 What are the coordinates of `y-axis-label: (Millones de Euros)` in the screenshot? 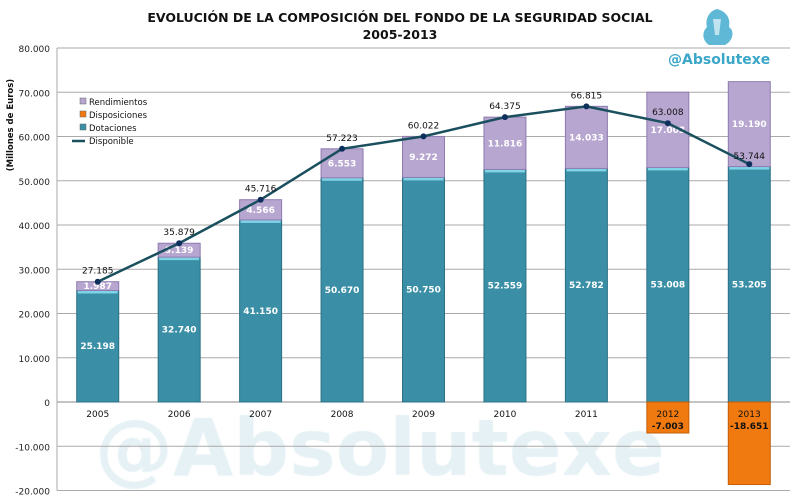 It's located at (11, 125).